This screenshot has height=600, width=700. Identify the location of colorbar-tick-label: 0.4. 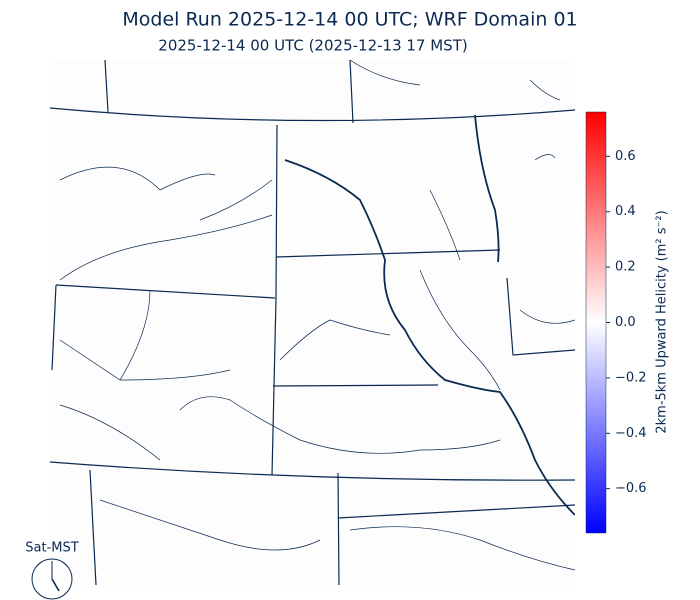
(625, 211).